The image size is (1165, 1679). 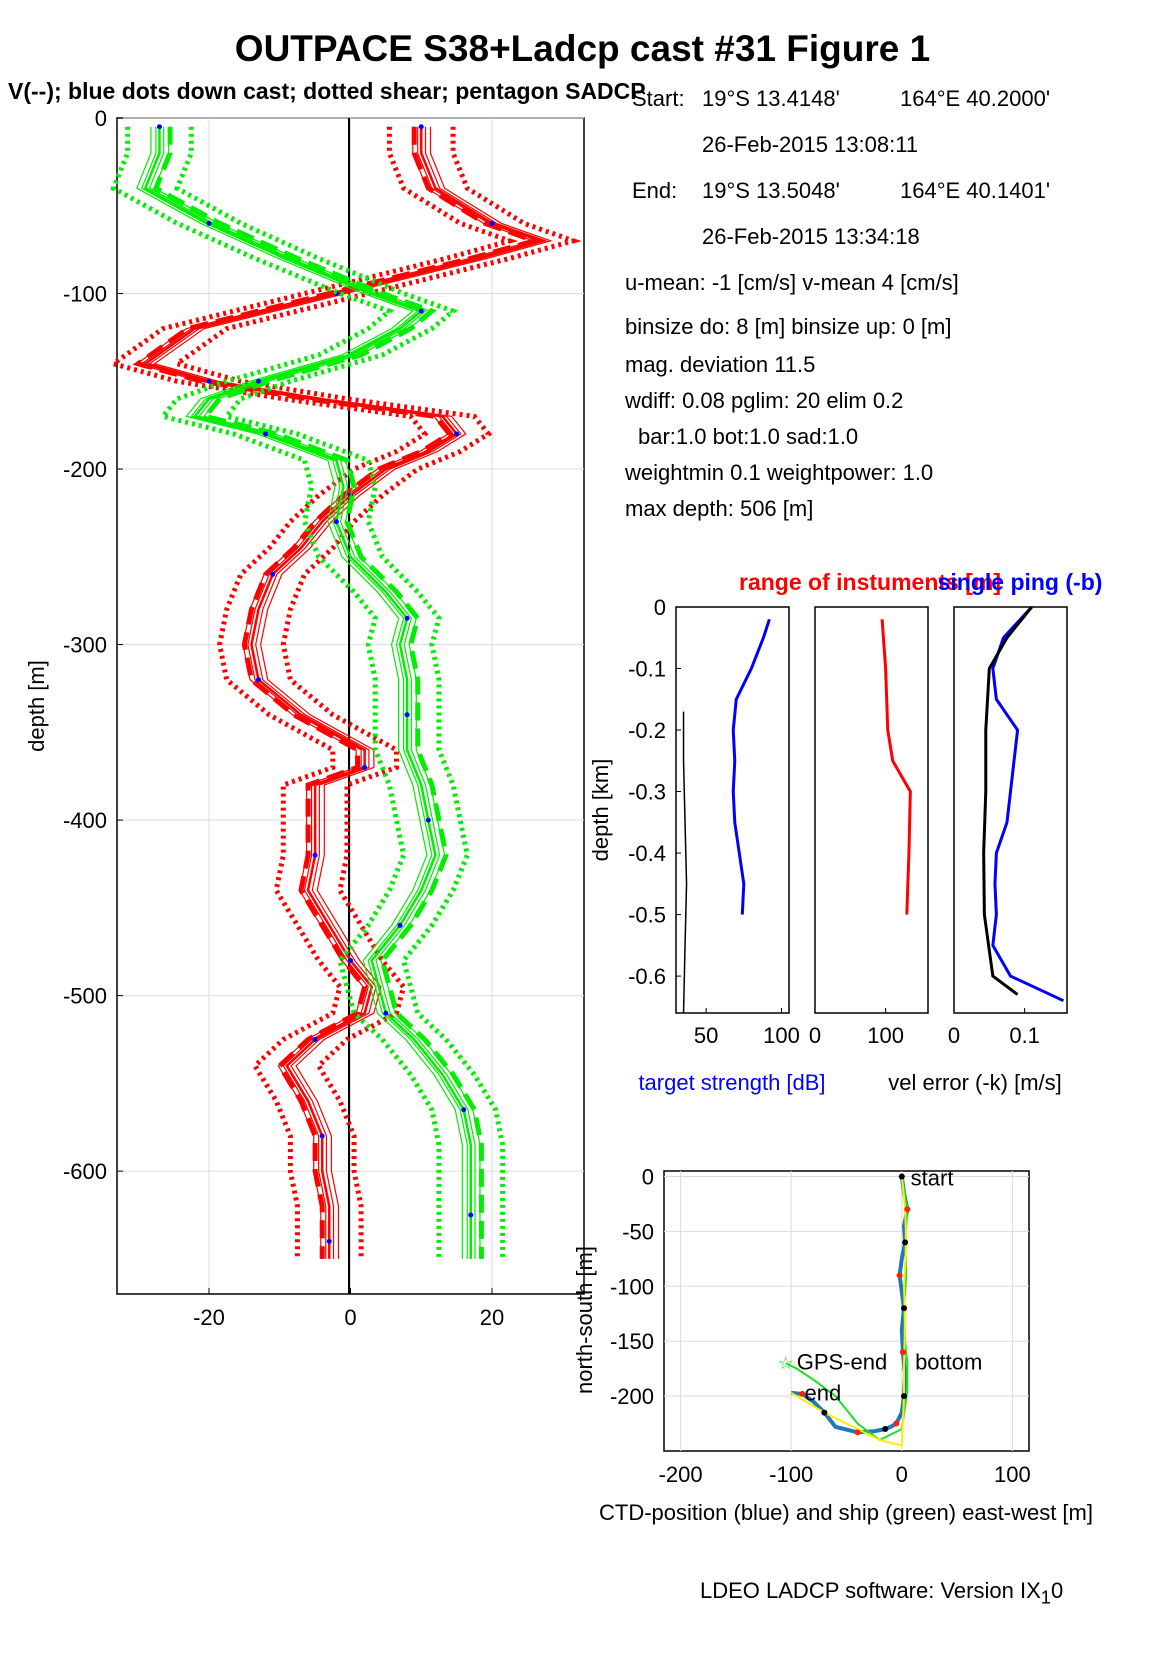 I want to click on software-version-text: LDEO LADCP software: Version IX, so click(x=870, y=1590).